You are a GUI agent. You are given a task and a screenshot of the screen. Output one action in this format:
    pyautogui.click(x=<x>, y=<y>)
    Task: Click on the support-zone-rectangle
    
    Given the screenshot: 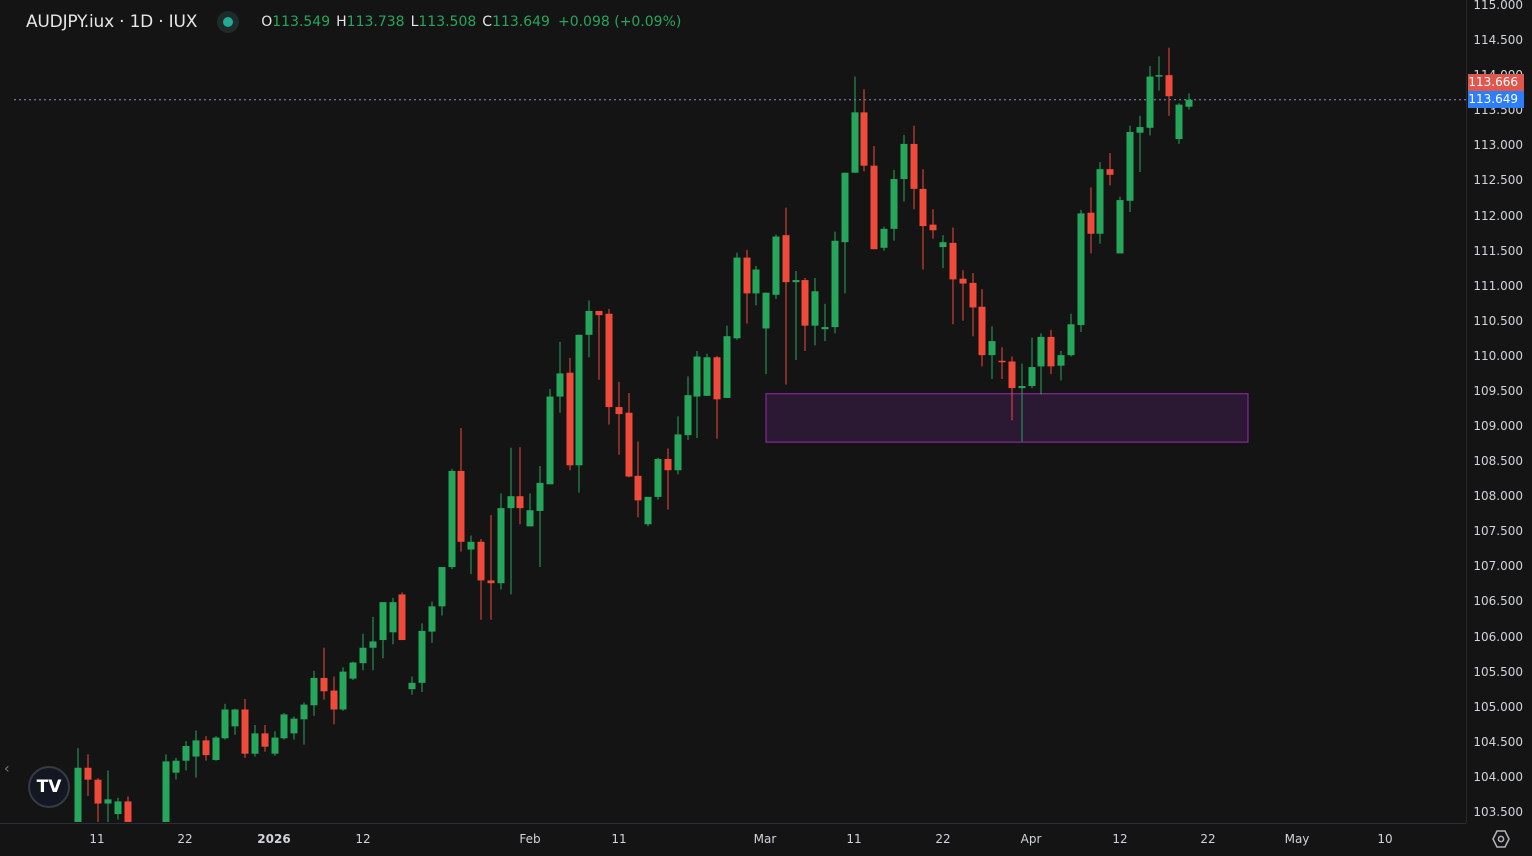 What is the action you would take?
    pyautogui.click(x=1007, y=418)
    